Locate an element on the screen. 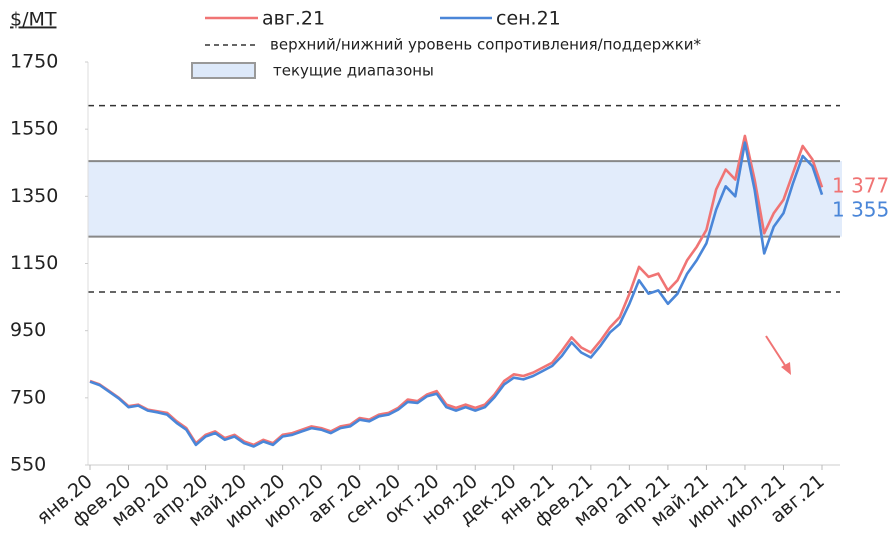 The height and width of the screenshot is (558, 889). arrow is located at coordinates (777, 353).